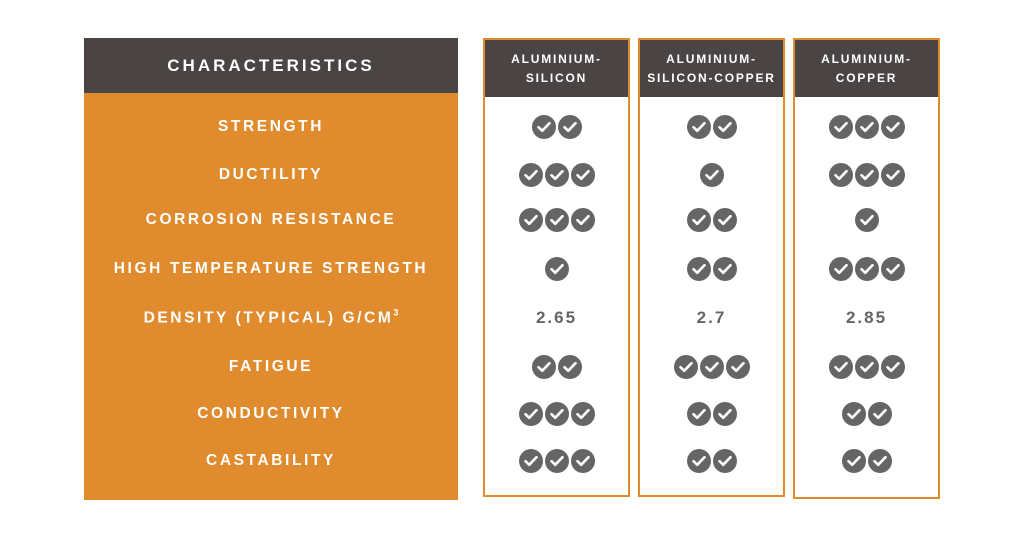 This screenshot has height=536, width=1024. I want to click on characteristic-label: FATIGUE, so click(271, 367).